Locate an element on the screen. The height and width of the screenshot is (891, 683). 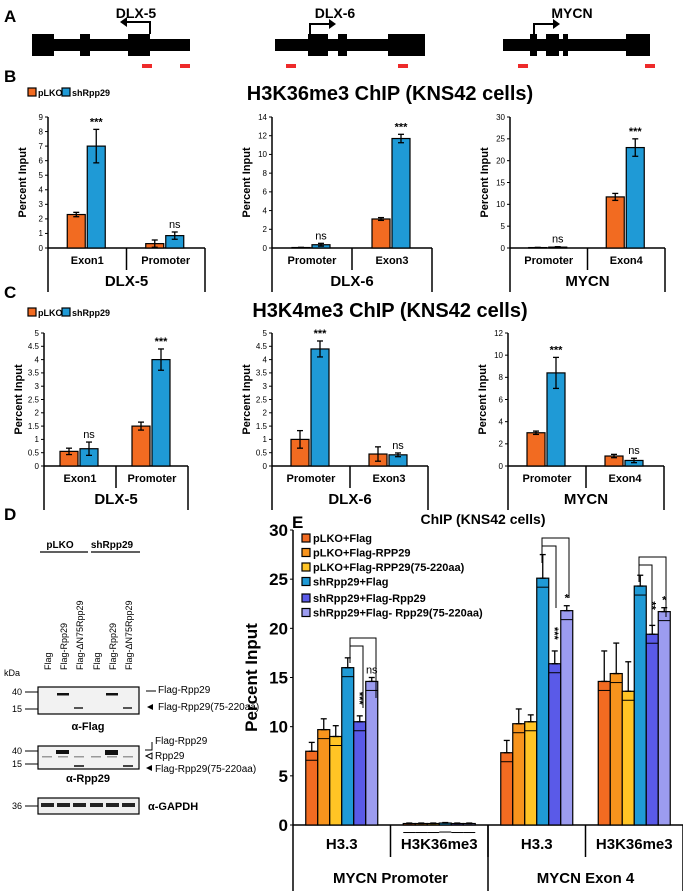
lane-label: Flag-ΔN75Rpp29 is located at coordinates (129, 635).